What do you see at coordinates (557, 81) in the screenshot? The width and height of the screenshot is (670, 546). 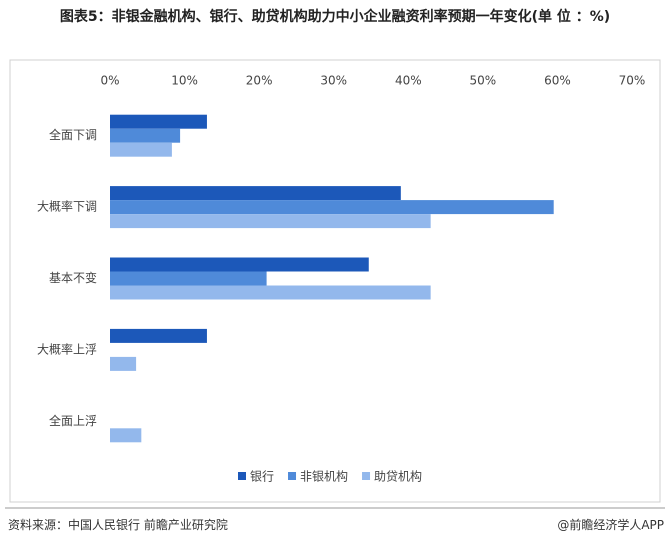 I see `x-tick-label: 60%` at bounding box center [557, 81].